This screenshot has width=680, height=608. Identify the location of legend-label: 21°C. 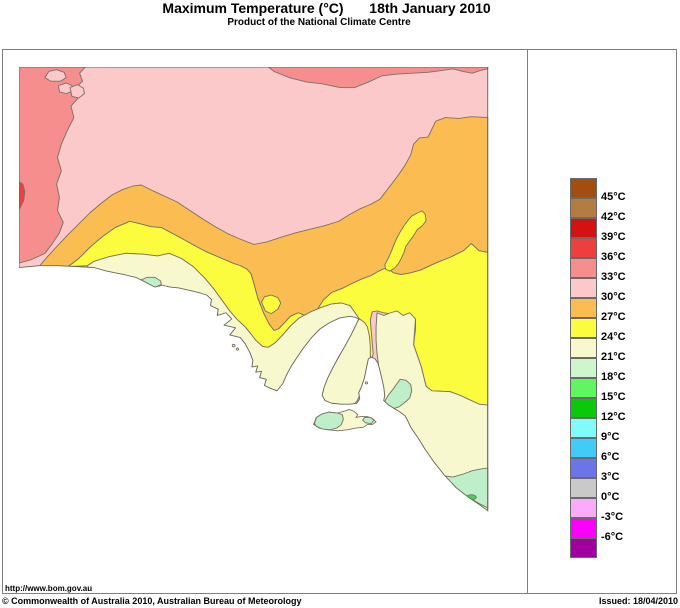
(613, 357).